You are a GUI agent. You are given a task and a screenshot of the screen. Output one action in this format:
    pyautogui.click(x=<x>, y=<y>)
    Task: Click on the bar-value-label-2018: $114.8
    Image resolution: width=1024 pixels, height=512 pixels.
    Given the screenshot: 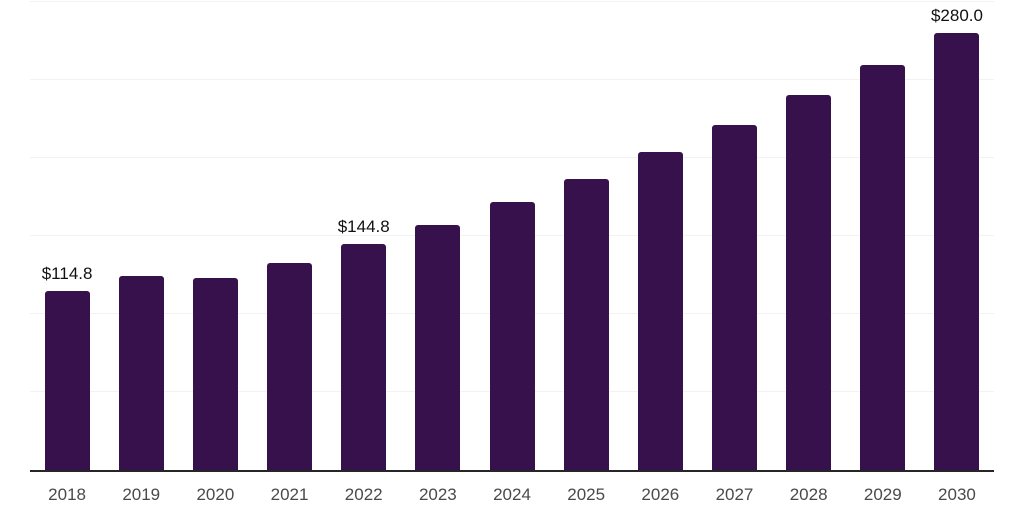 What is the action you would take?
    pyautogui.click(x=67, y=273)
    